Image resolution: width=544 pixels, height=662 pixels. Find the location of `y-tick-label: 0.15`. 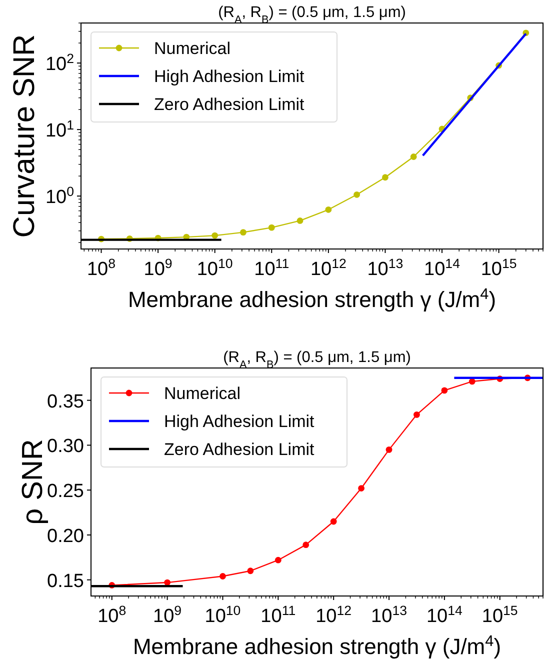

y-tick-label: 0.15 is located at coordinates (65, 581).